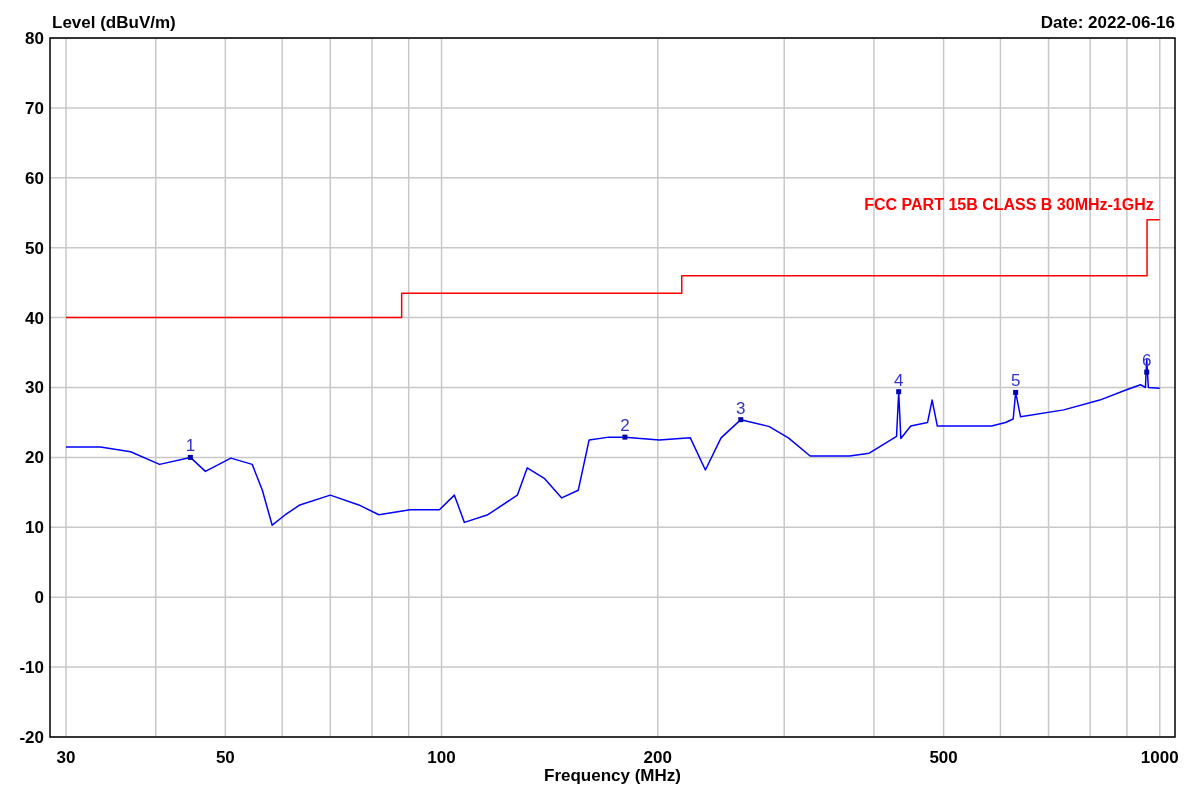 This screenshot has width=1198, height=797. What do you see at coordinates (34, 178) in the screenshot?
I see `y-tick-label: 60` at bounding box center [34, 178].